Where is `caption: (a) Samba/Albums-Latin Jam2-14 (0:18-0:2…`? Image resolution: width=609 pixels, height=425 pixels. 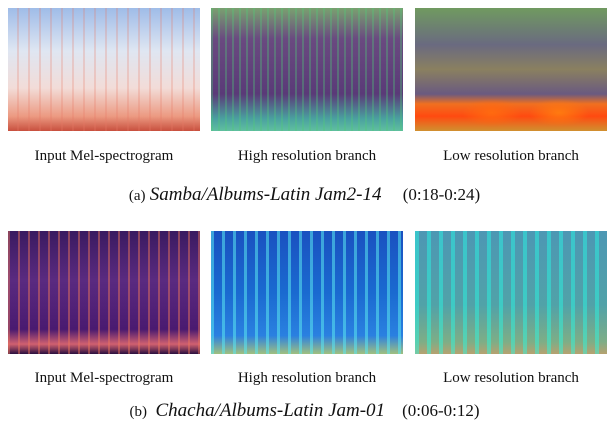 caption: (a) Samba/Albums-Latin Jam2-14 (0:18-0:2… is located at coordinates (304, 195).